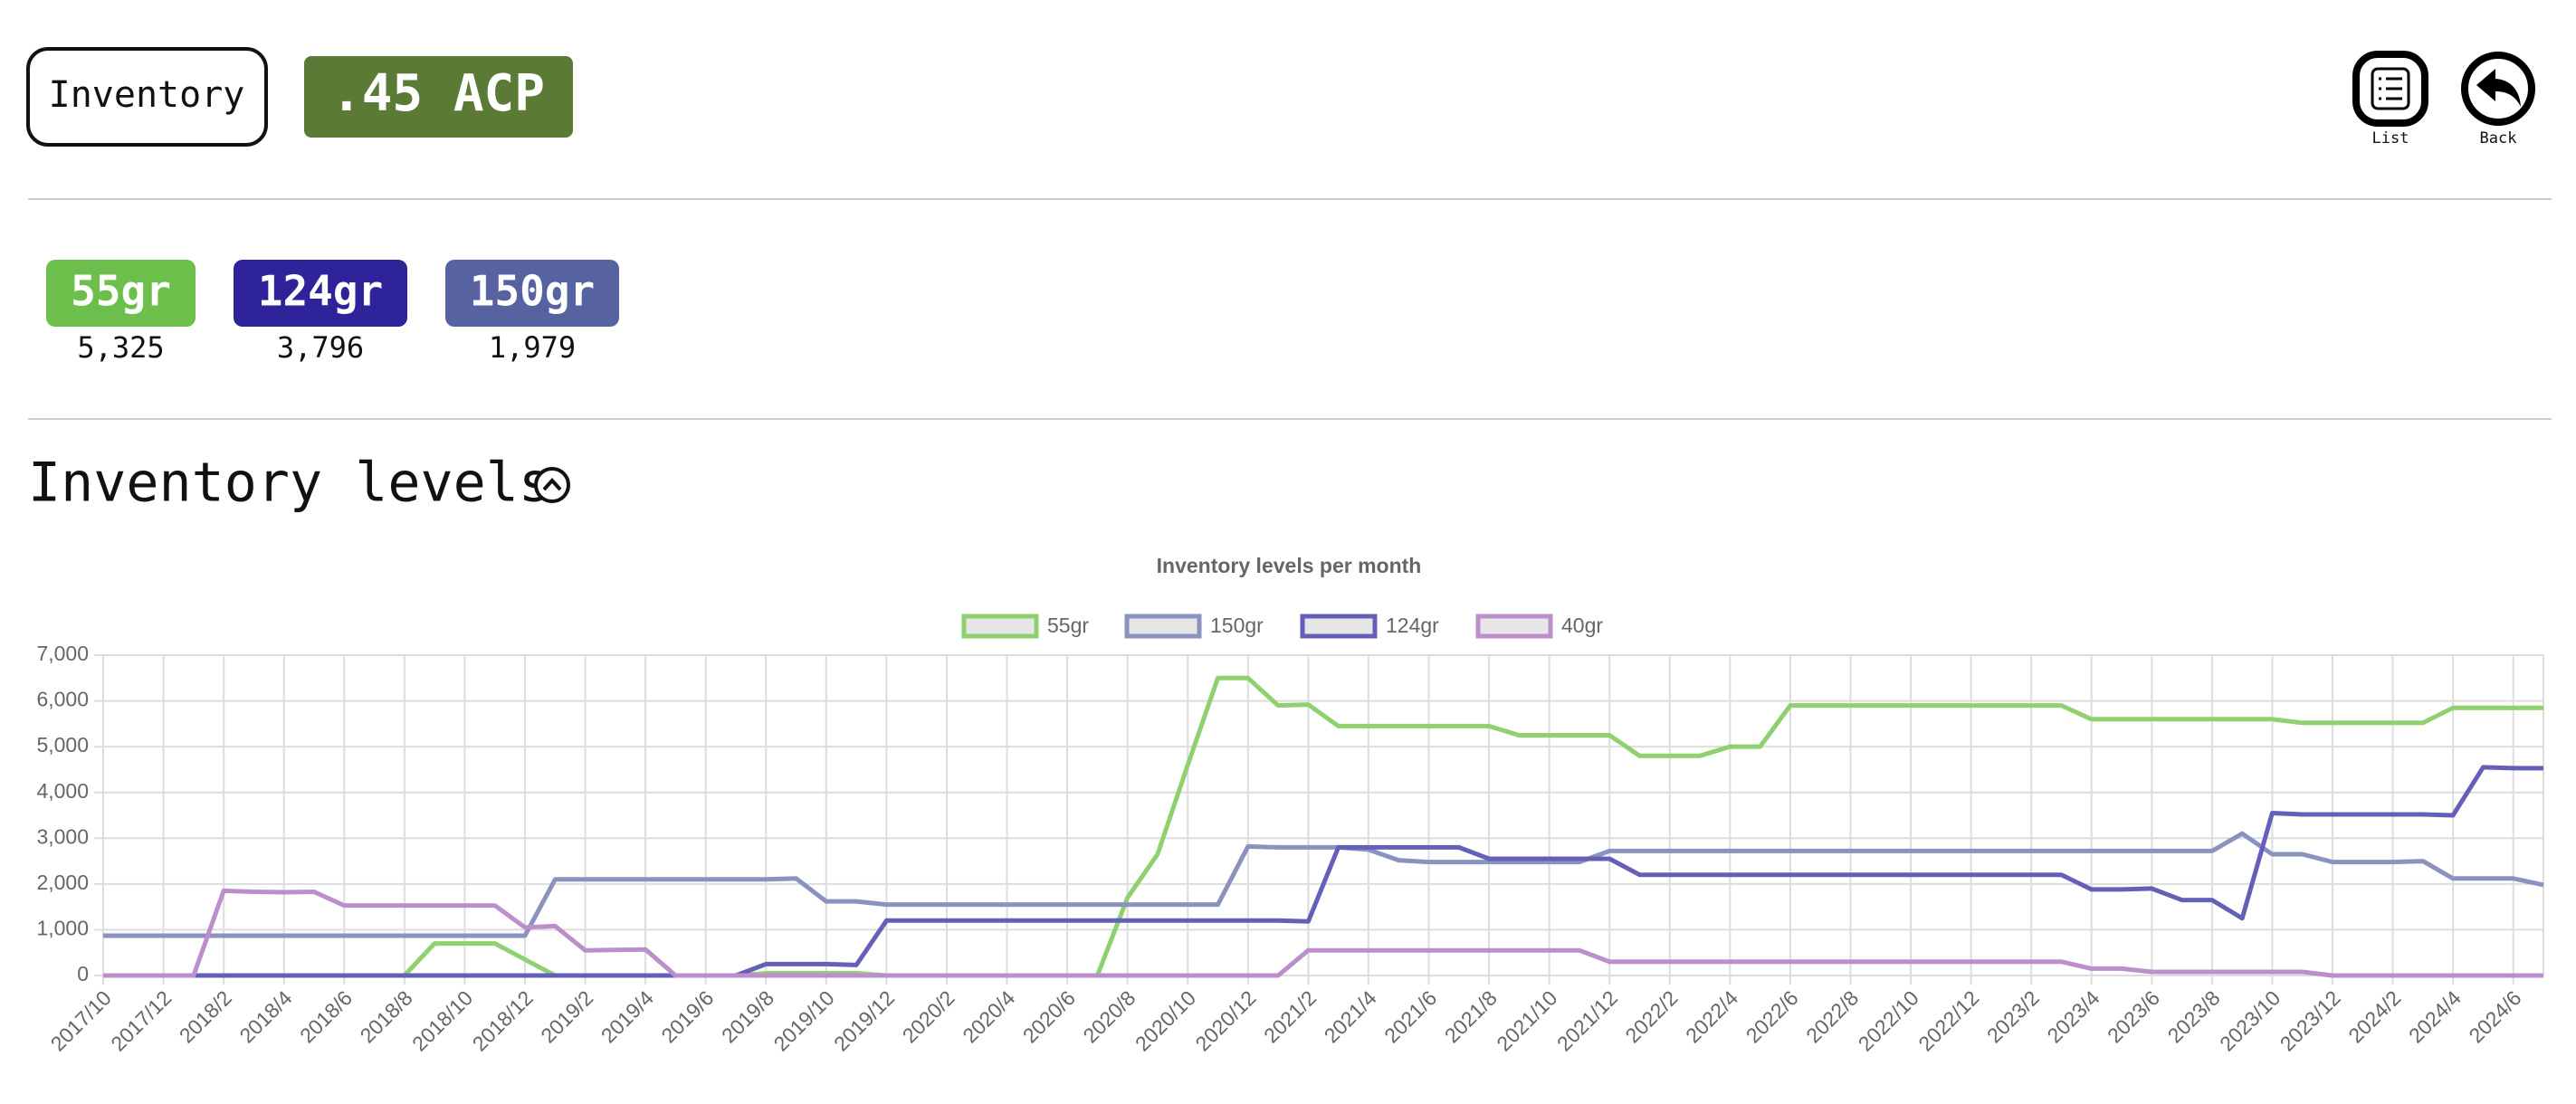 The width and height of the screenshot is (2576, 1104). What do you see at coordinates (1410, 1016) in the screenshot?
I see `x-tick-label: 2021/6` at bounding box center [1410, 1016].